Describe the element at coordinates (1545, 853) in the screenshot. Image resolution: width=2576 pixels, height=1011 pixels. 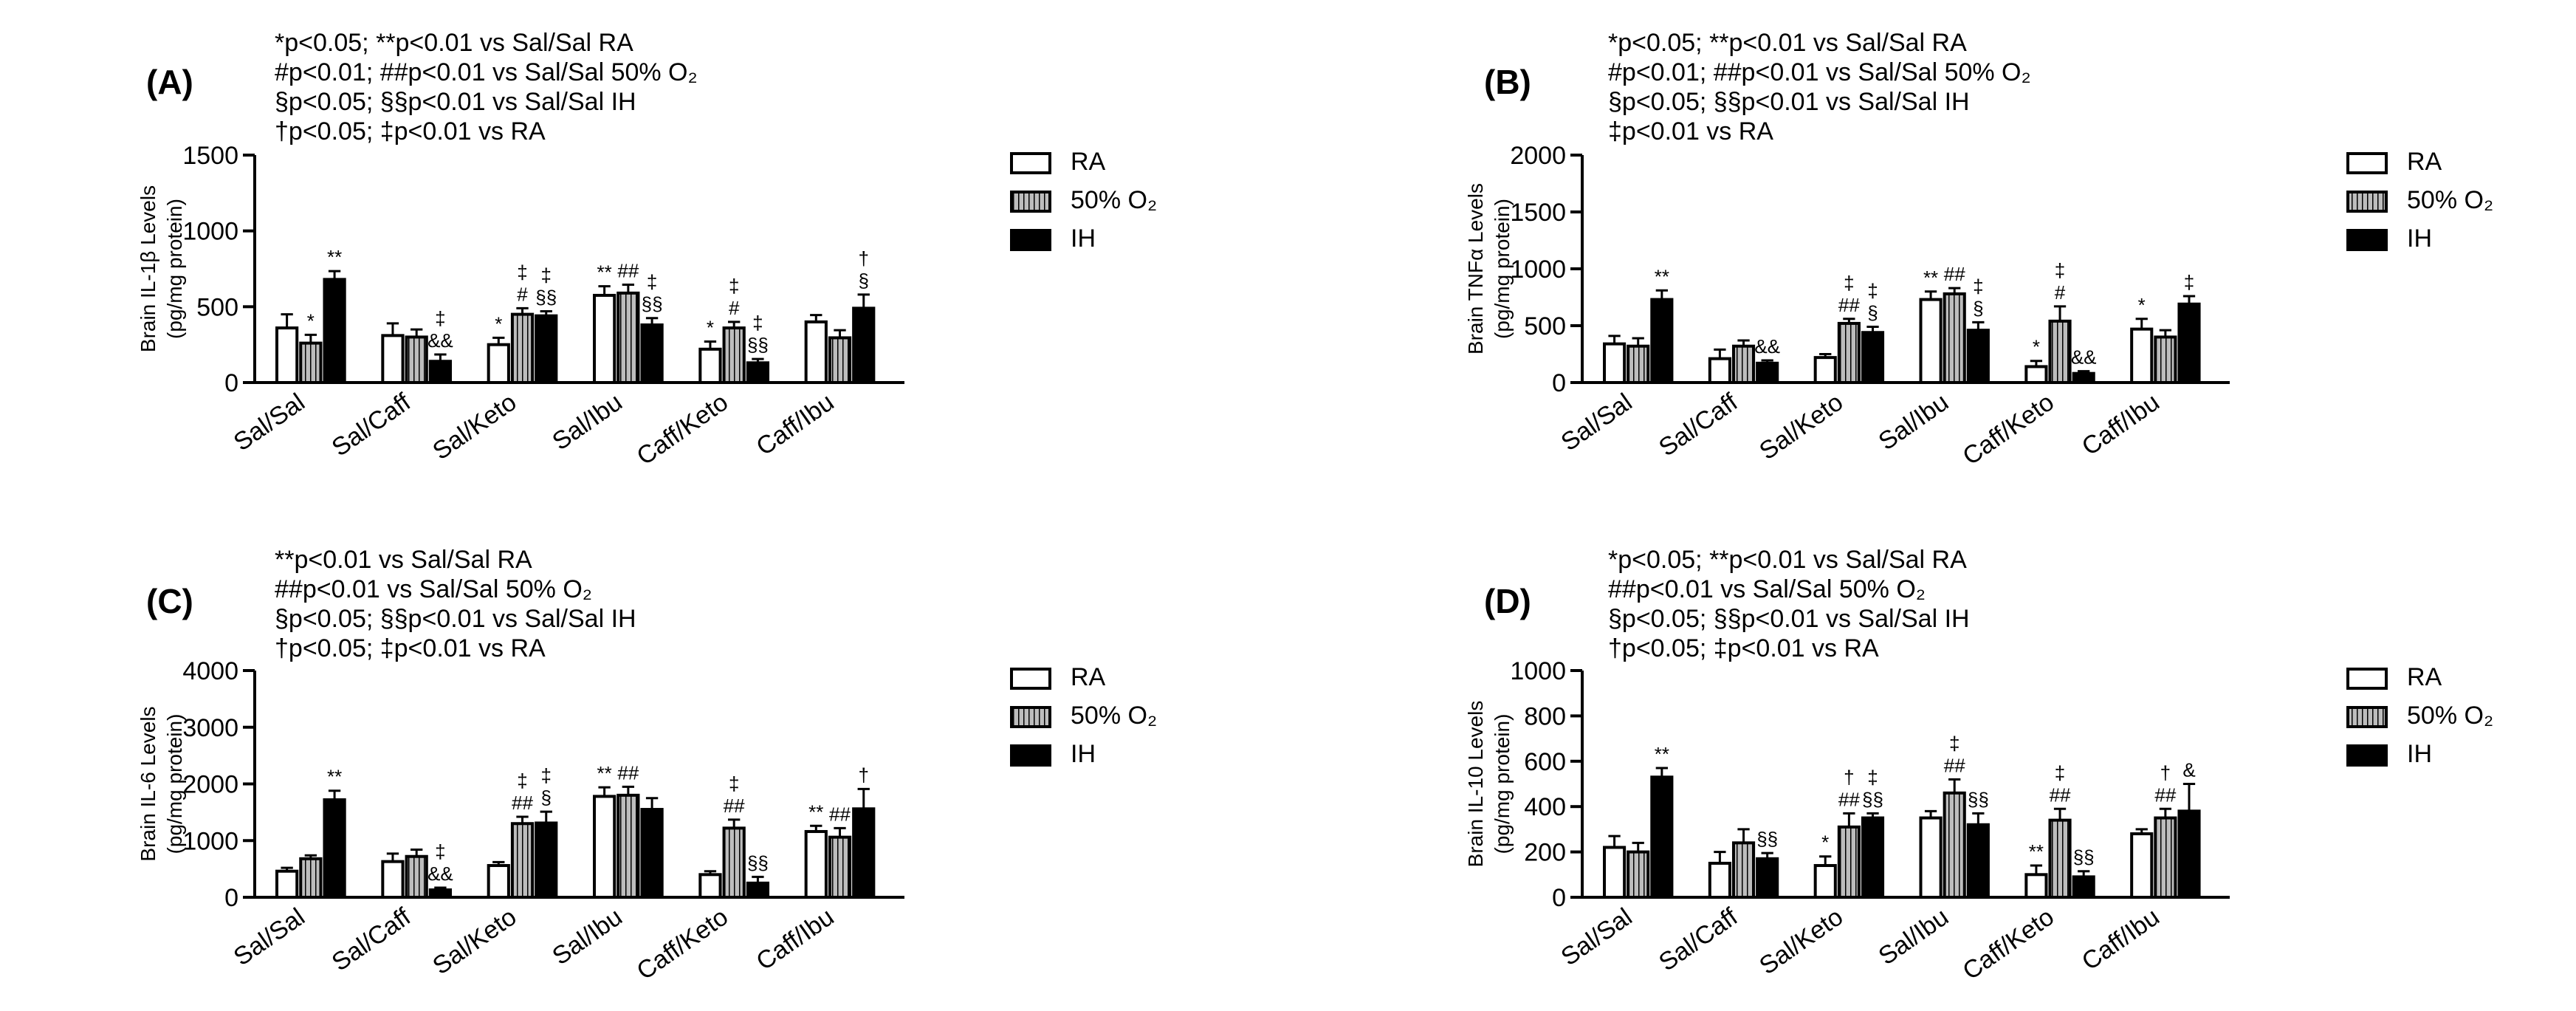
I see `y-tick-label: 200` at that location.